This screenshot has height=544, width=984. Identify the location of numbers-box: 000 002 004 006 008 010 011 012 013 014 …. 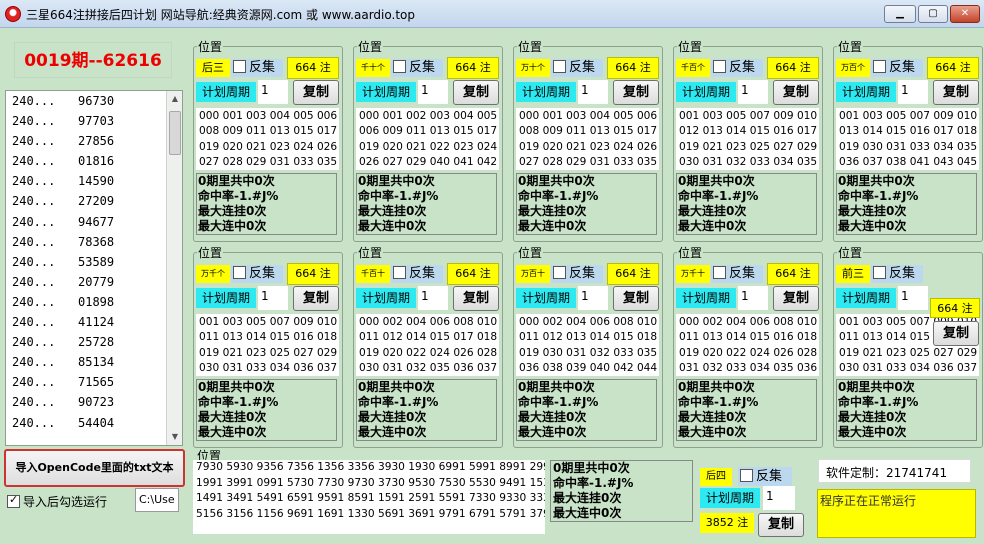
(587, 345).